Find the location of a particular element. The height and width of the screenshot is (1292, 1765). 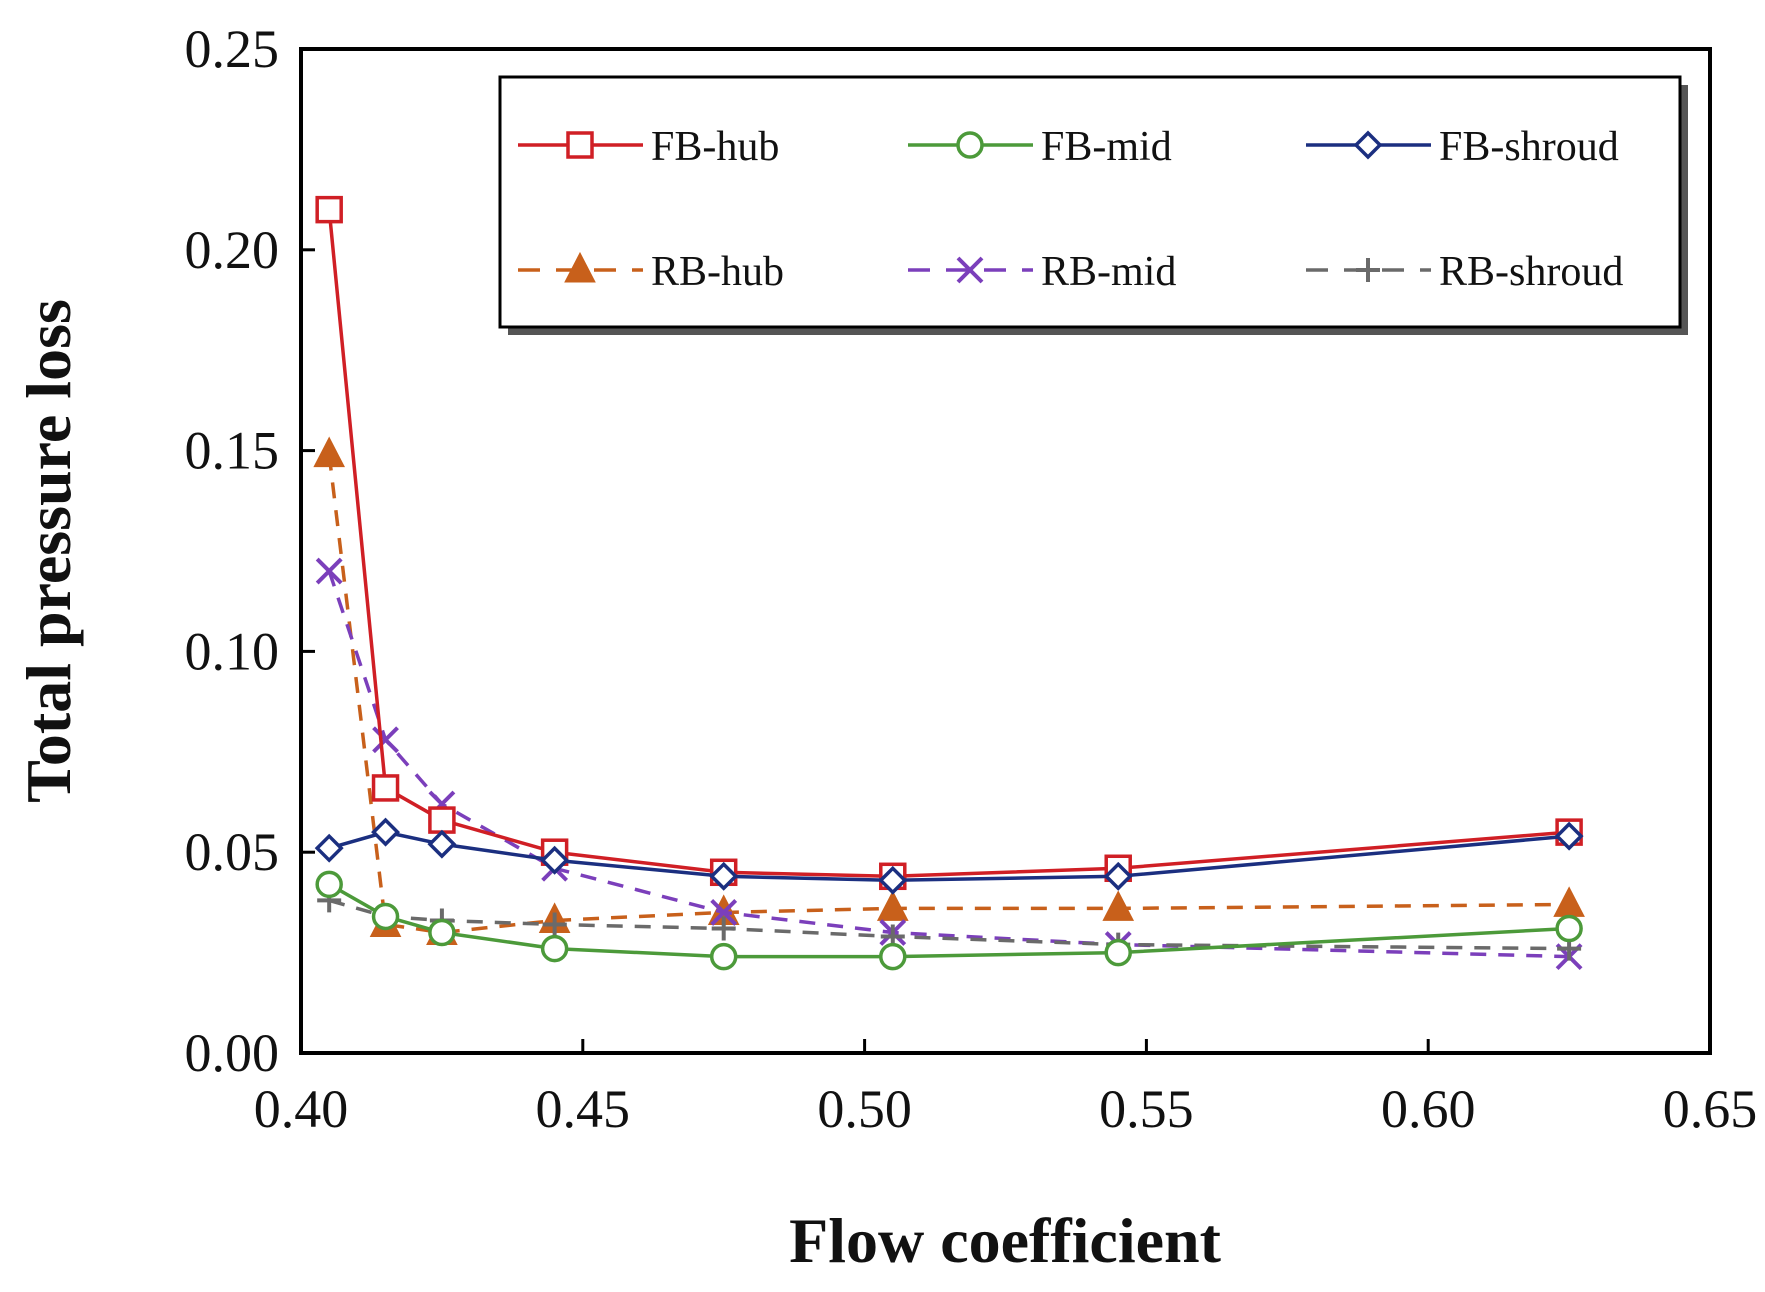

legend-label: RB-mid is located at coordinates (1108, 272).